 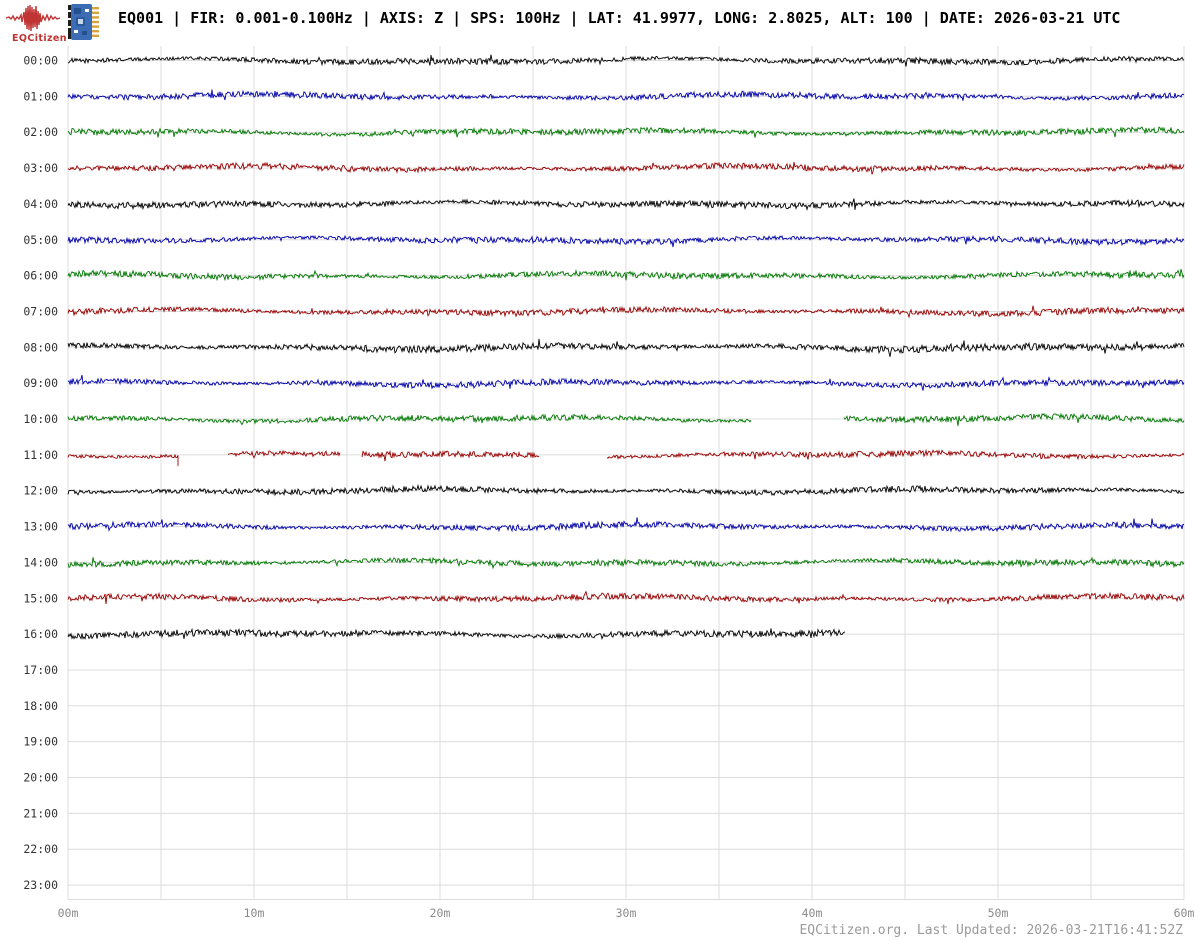 I want to click on minute-label: 40m, so click(x=812, y=913).